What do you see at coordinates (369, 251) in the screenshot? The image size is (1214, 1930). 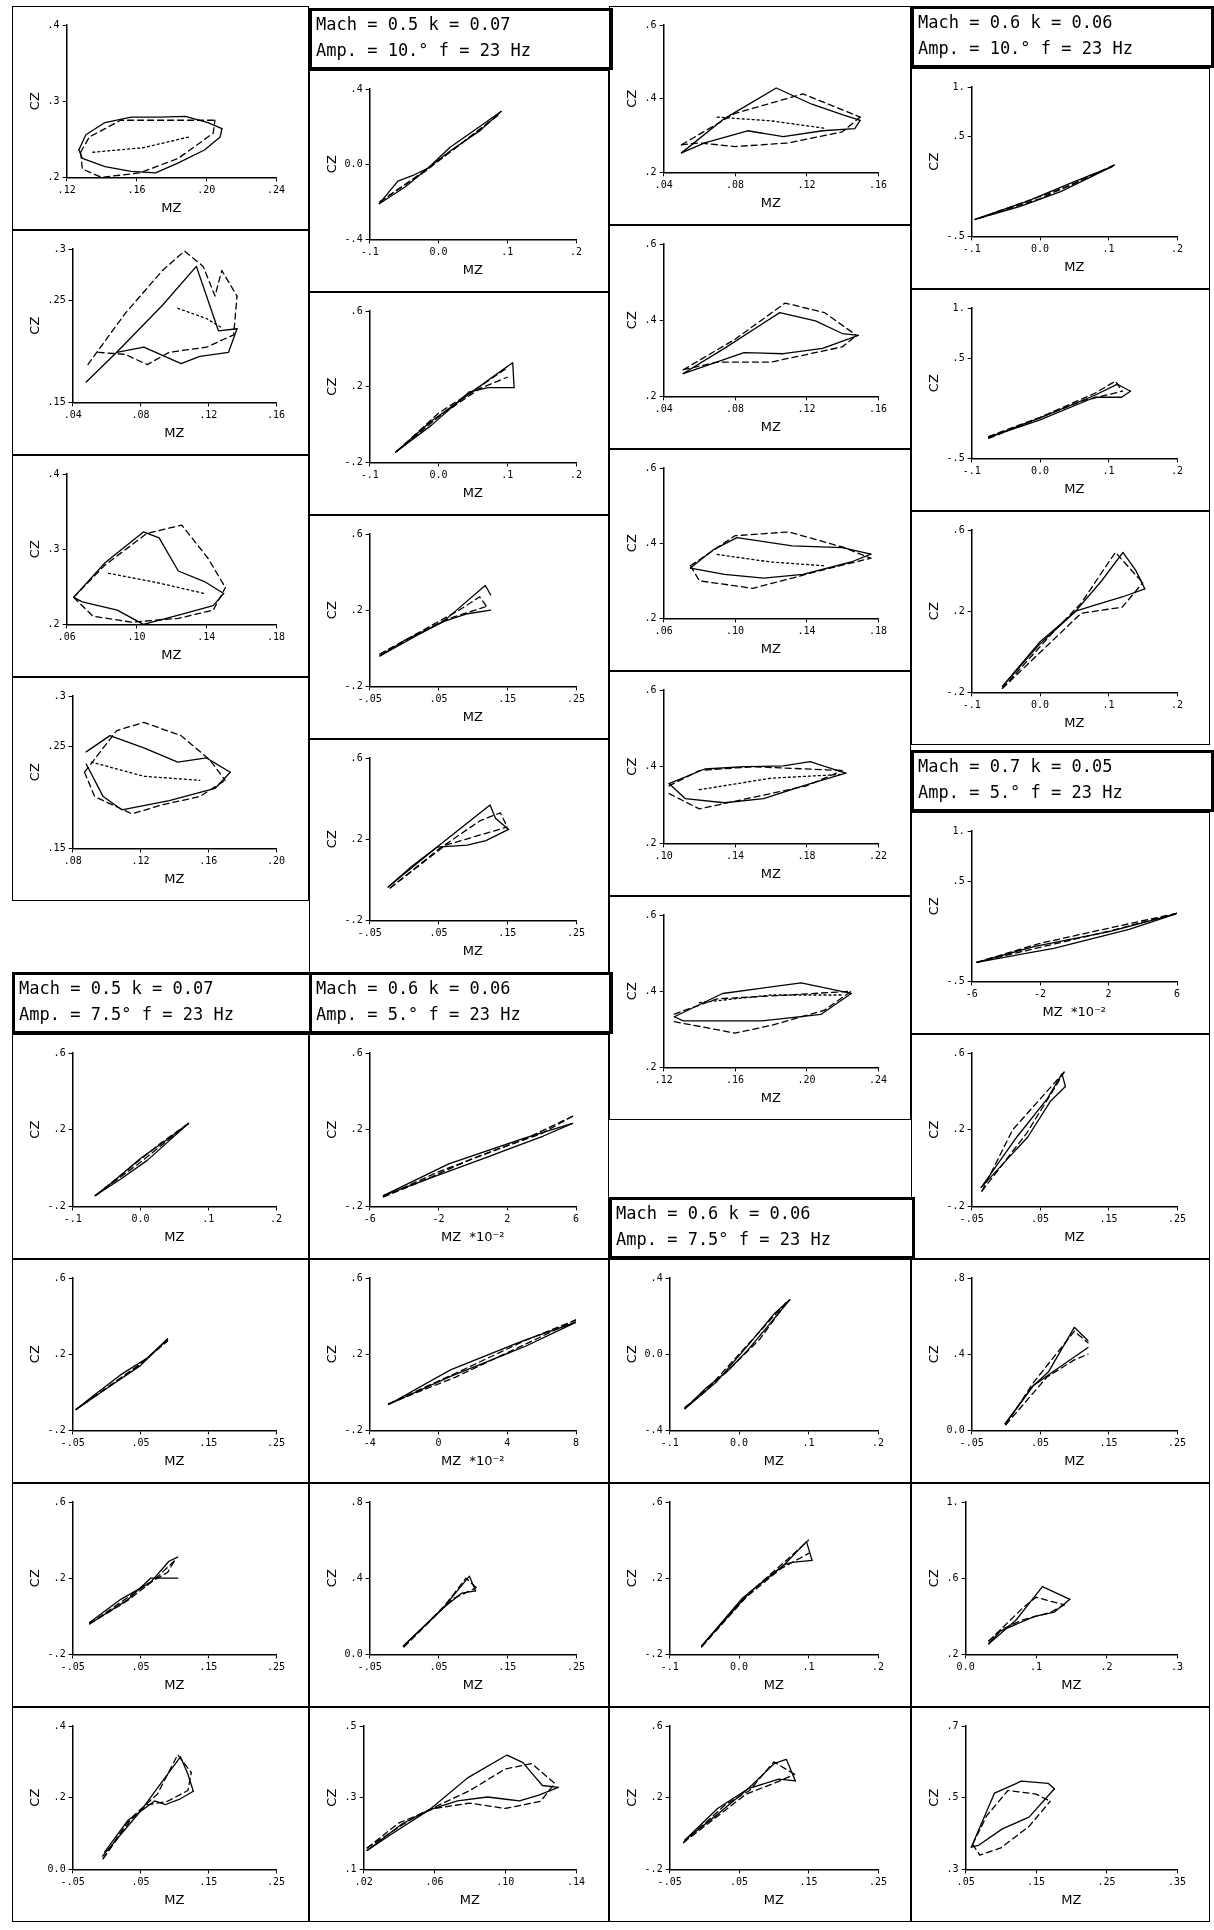 I see `x-tick-label: -.1` at bounding box center [369, 251].